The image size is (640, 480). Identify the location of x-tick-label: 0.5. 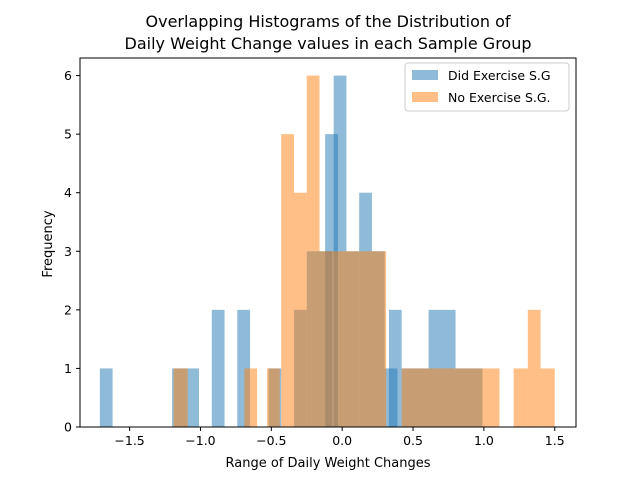
(413, 440).